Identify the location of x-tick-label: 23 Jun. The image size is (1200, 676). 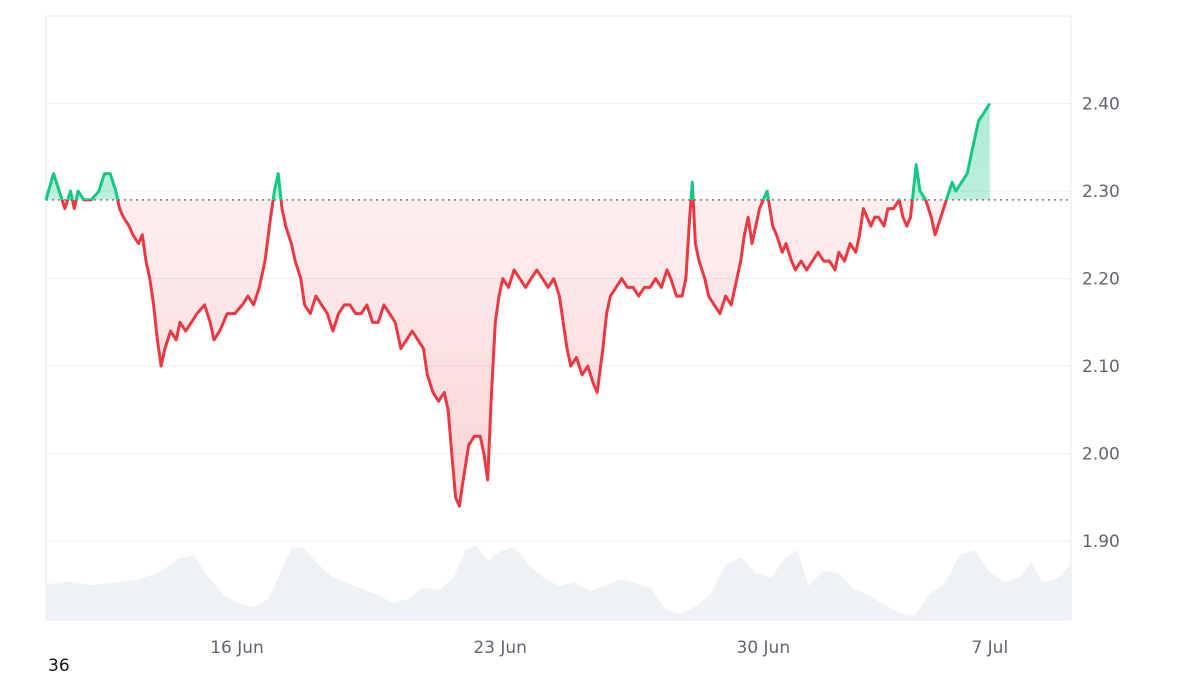
(500, 648).